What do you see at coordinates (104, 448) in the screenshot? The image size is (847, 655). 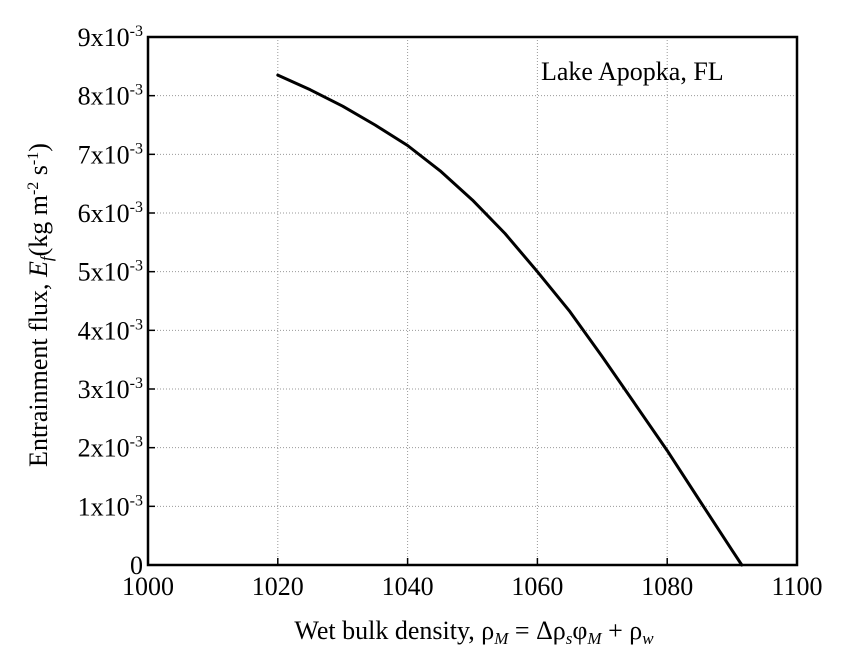 I see `y-tick-label-text: 2x10` at bounding box center [104, 448].